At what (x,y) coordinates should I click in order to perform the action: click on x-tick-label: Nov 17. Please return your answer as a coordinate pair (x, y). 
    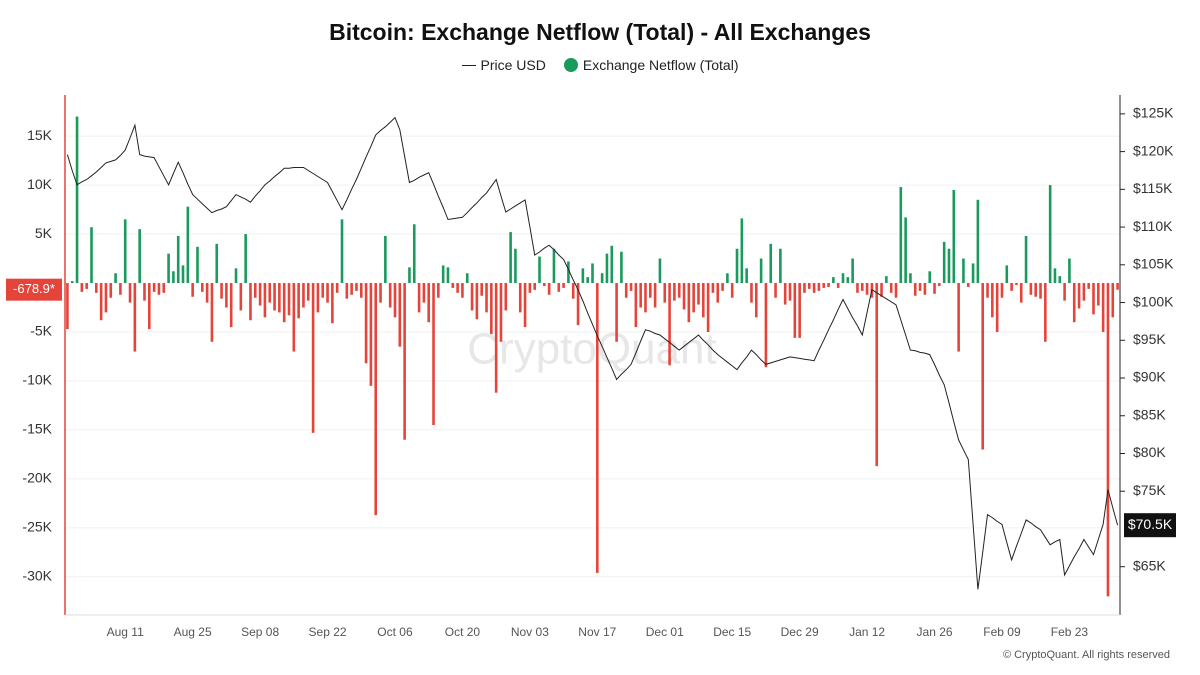
    Looking at the image, I should click on (597, 632).